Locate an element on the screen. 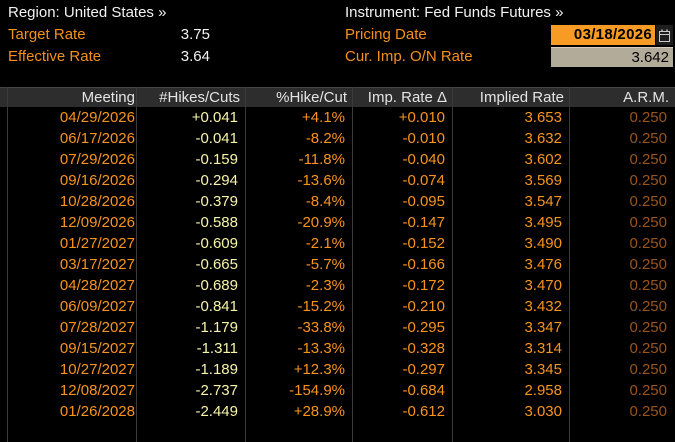 This screenshot has height=442, width=675. col-header-meeting: Meeting is located at coordinates (108, 97).